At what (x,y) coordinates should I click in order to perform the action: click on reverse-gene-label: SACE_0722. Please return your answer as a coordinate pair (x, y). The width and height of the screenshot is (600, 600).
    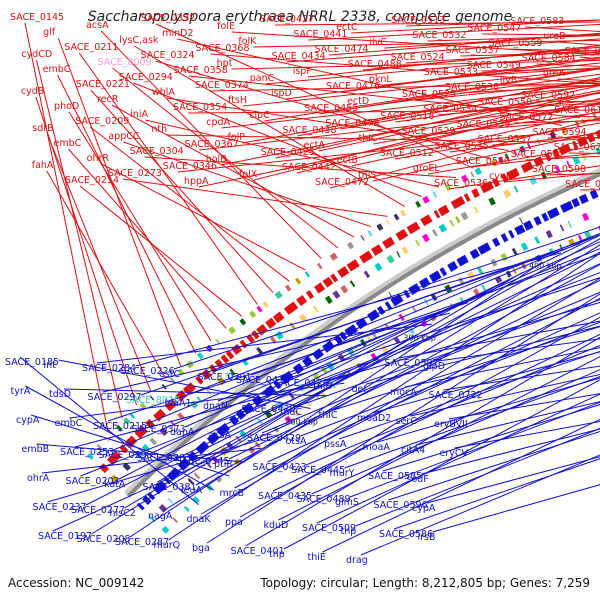
    Looking at the image, I should click on (456, 395).